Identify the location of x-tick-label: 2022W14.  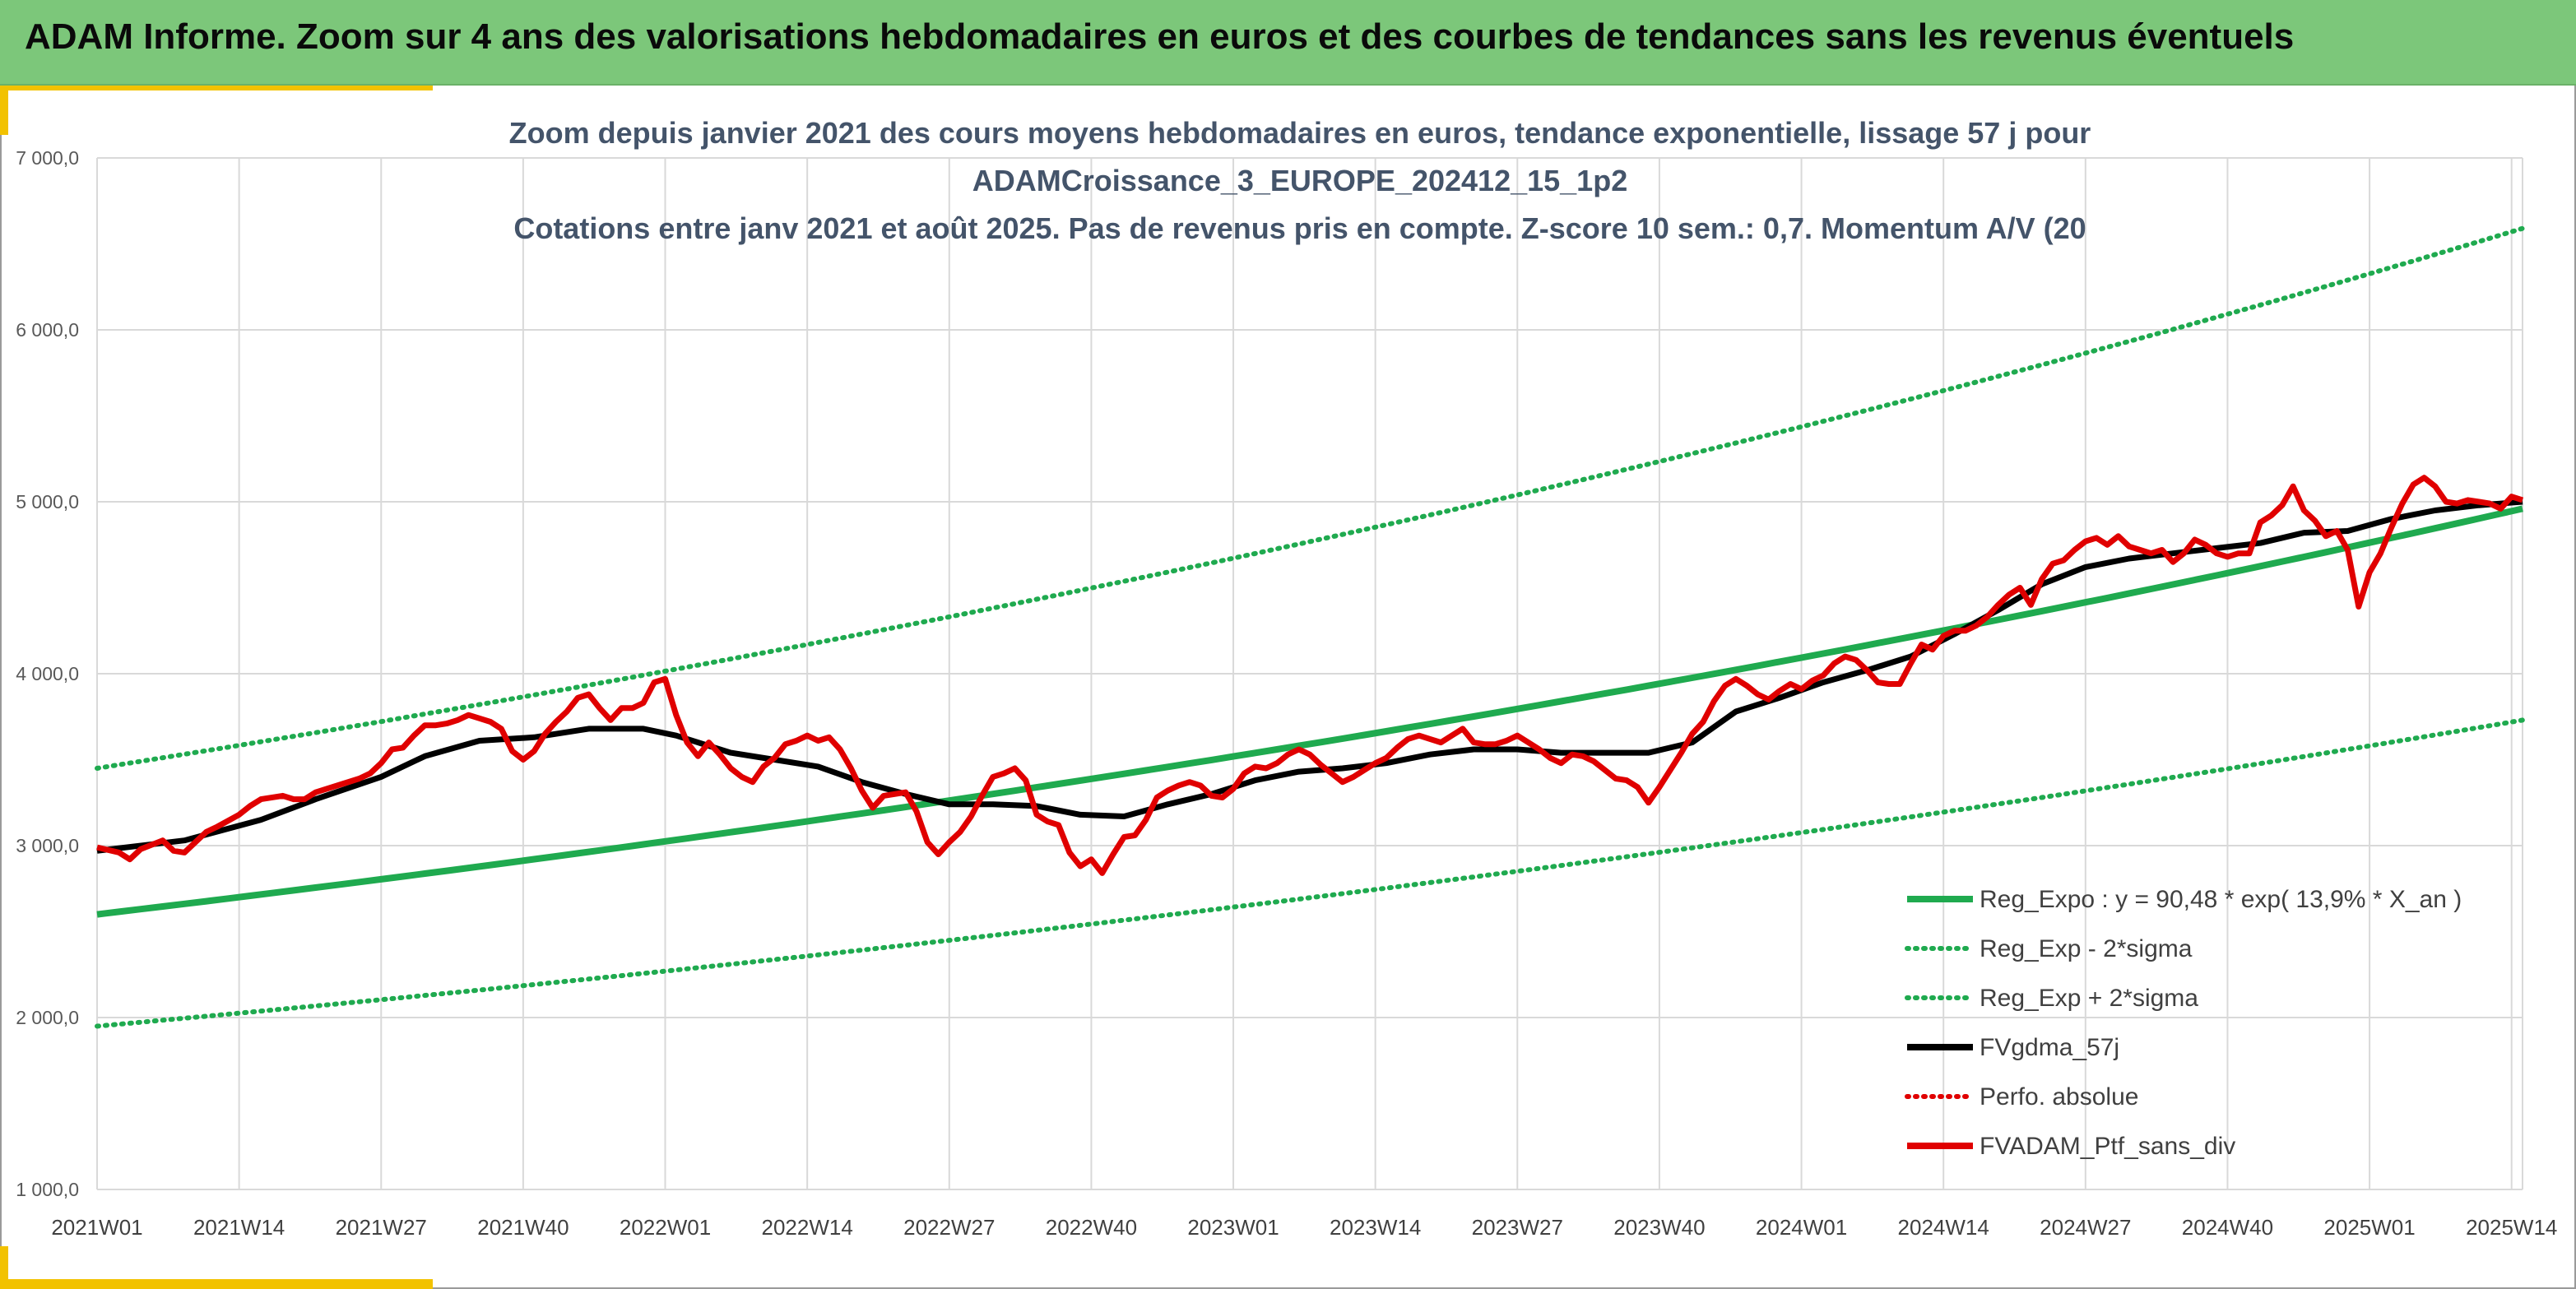
(806, 1227).